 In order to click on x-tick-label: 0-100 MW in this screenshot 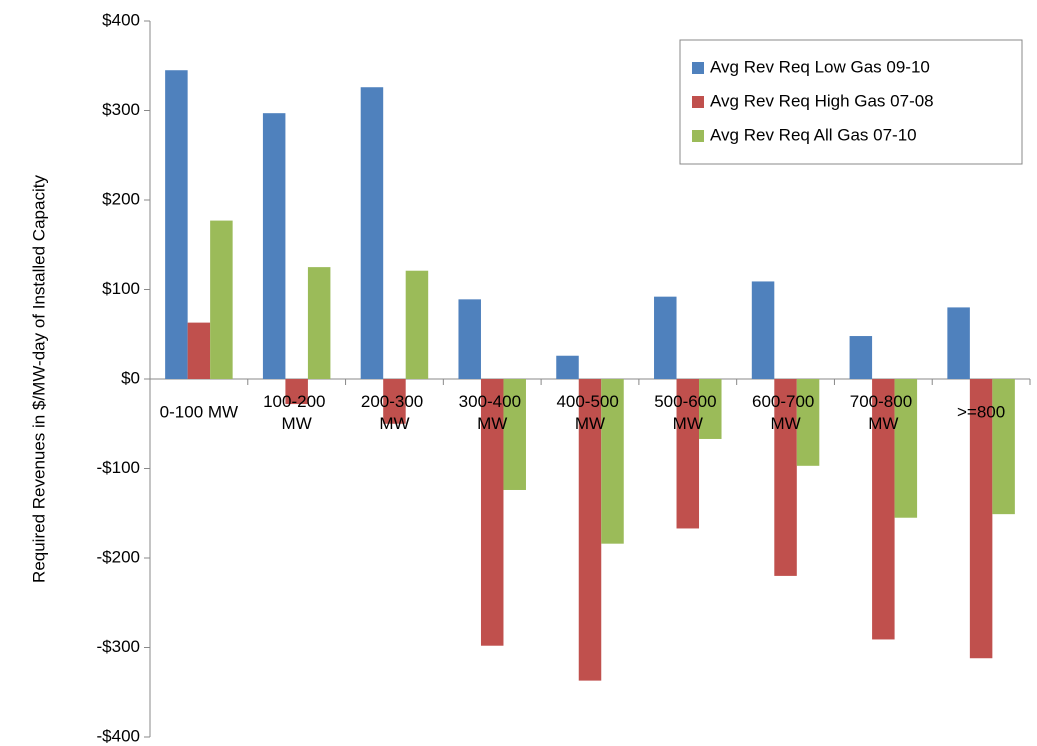, I will do `click(199, 411)`.